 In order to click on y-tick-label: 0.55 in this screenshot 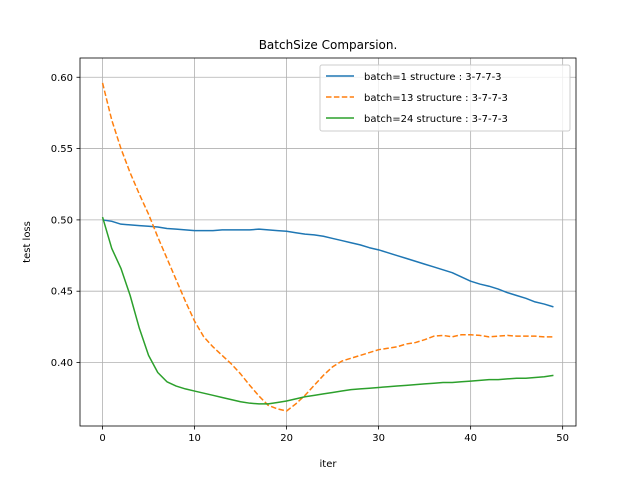, I will do `click(62, 149)`.